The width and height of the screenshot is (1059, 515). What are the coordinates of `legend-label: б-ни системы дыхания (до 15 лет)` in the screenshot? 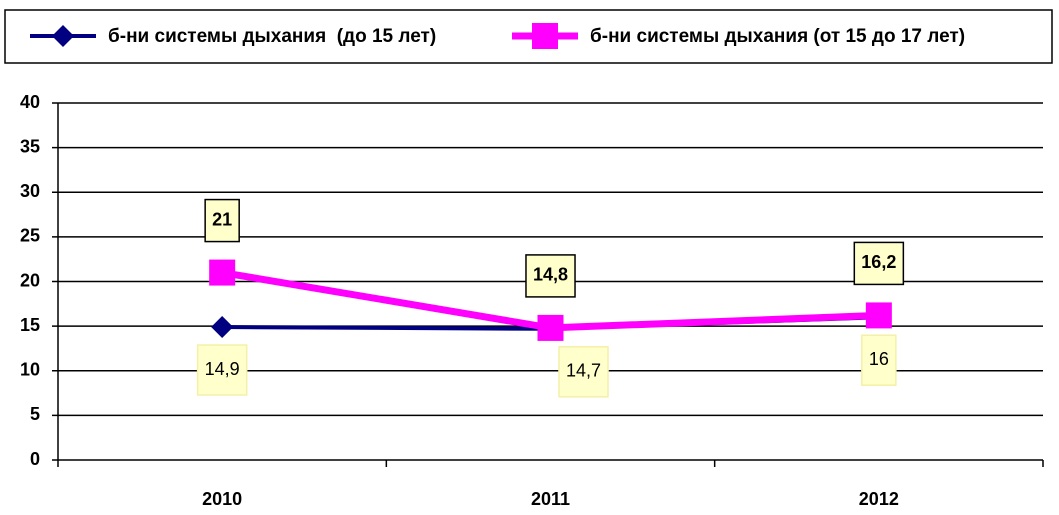 It's located at (272, 36).